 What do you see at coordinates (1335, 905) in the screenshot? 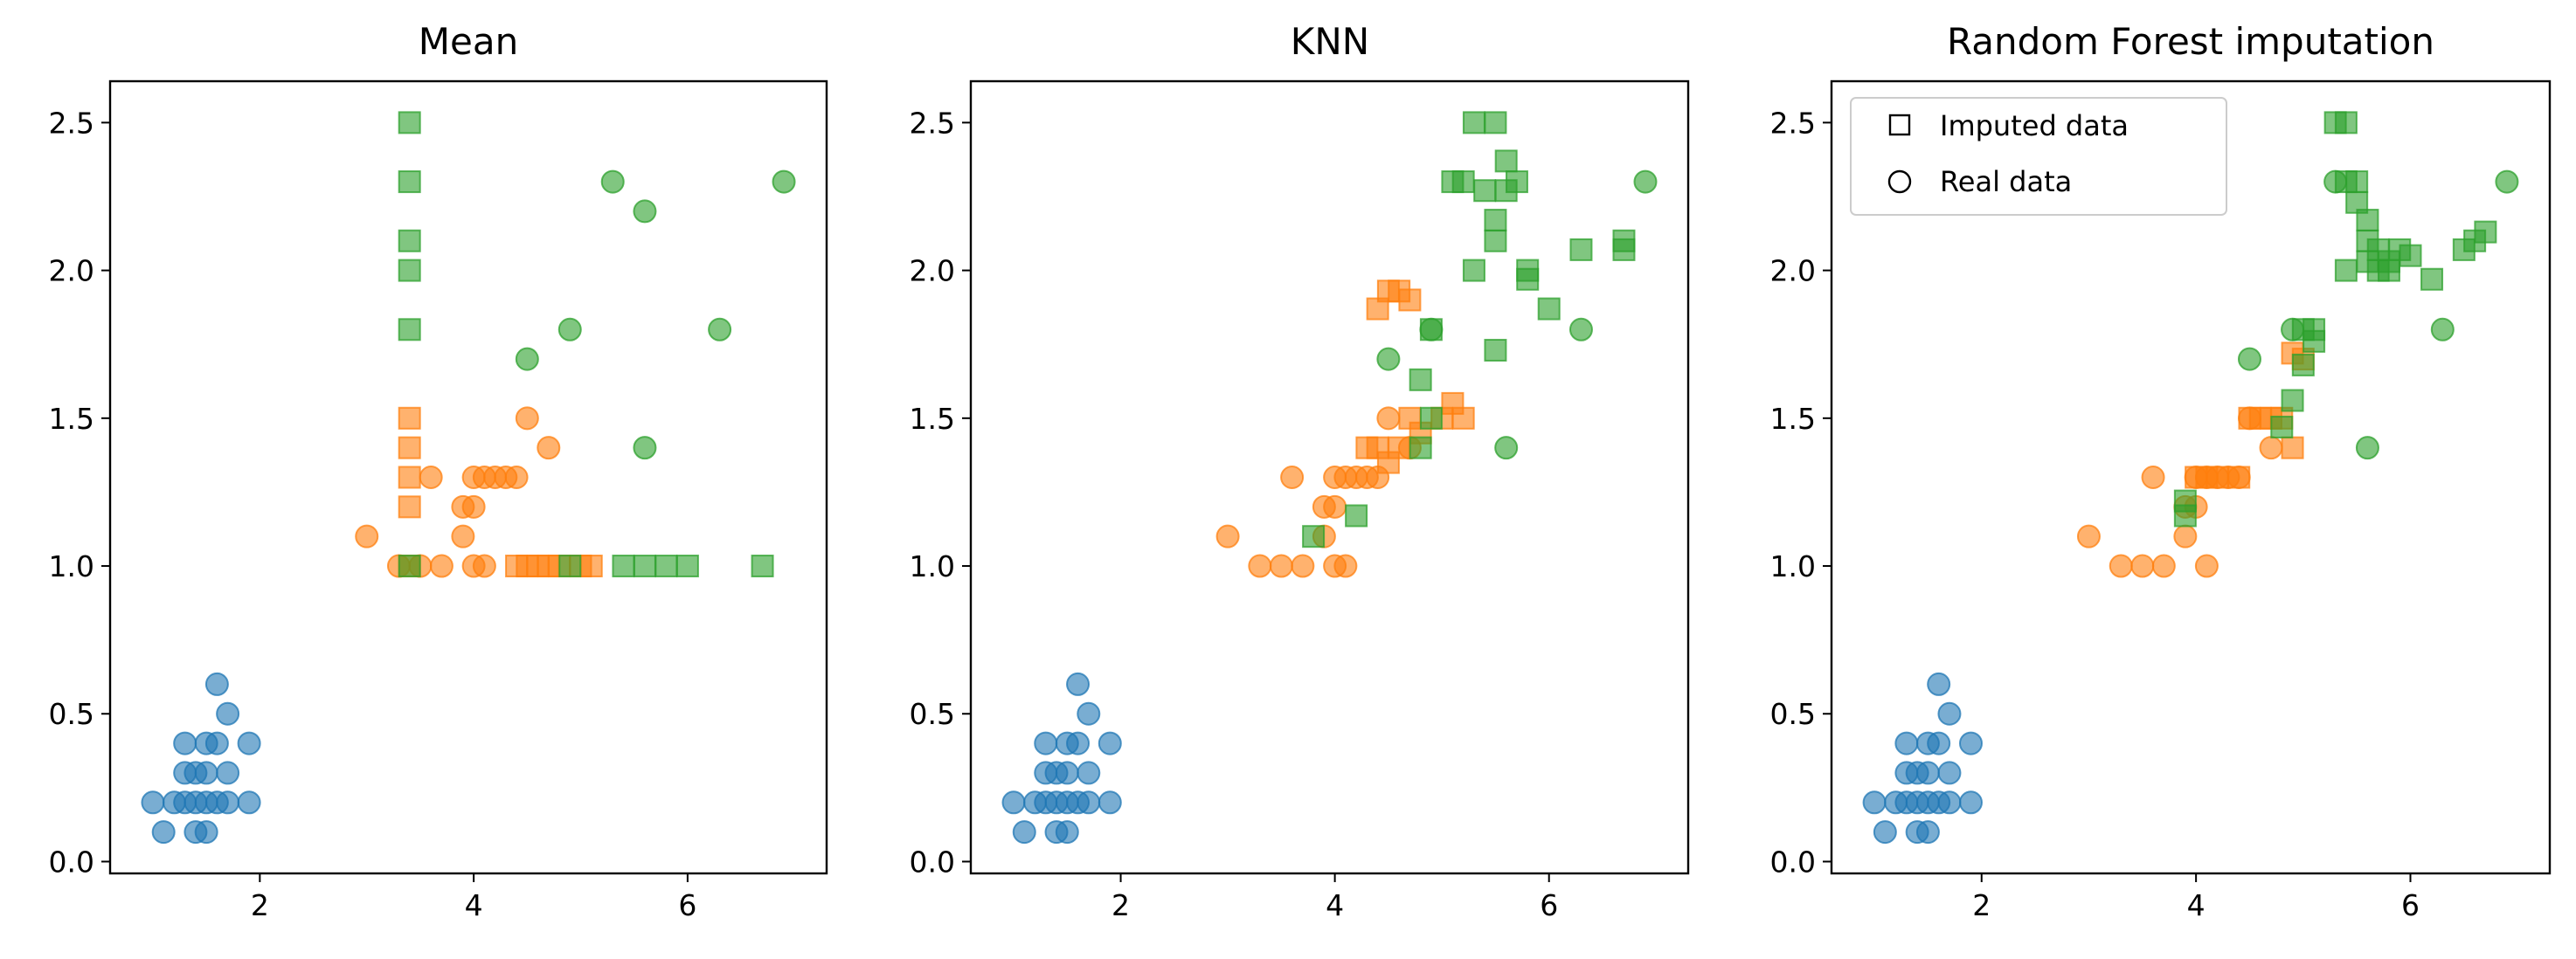
I see `x-tick-label: 4` at bounding box center [1335, 905].